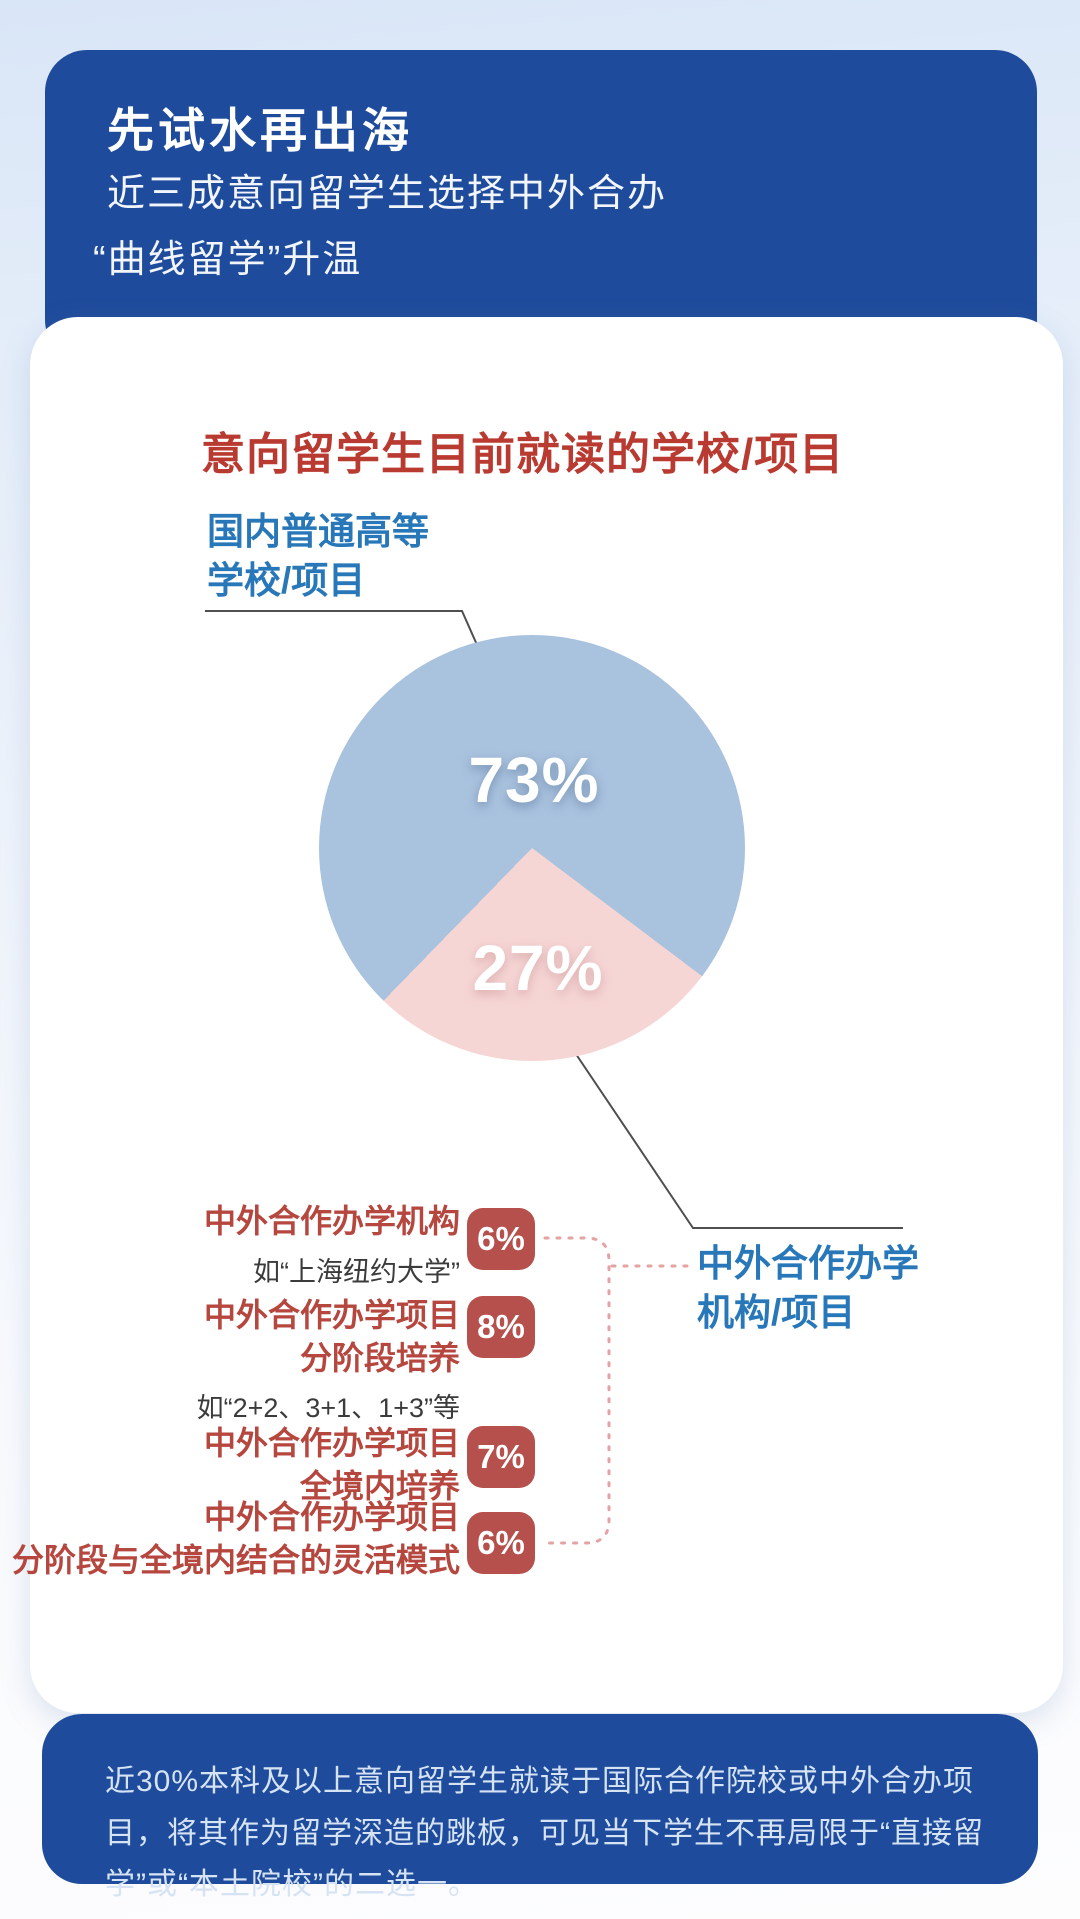 The width and height of the screenshot is (1080, 1919). Describe the element at coordinates (332, 1244) in the screenshot. I see `breakdown-row-1: 中外合作办学机构 如“上海纽约大学”` at that location.